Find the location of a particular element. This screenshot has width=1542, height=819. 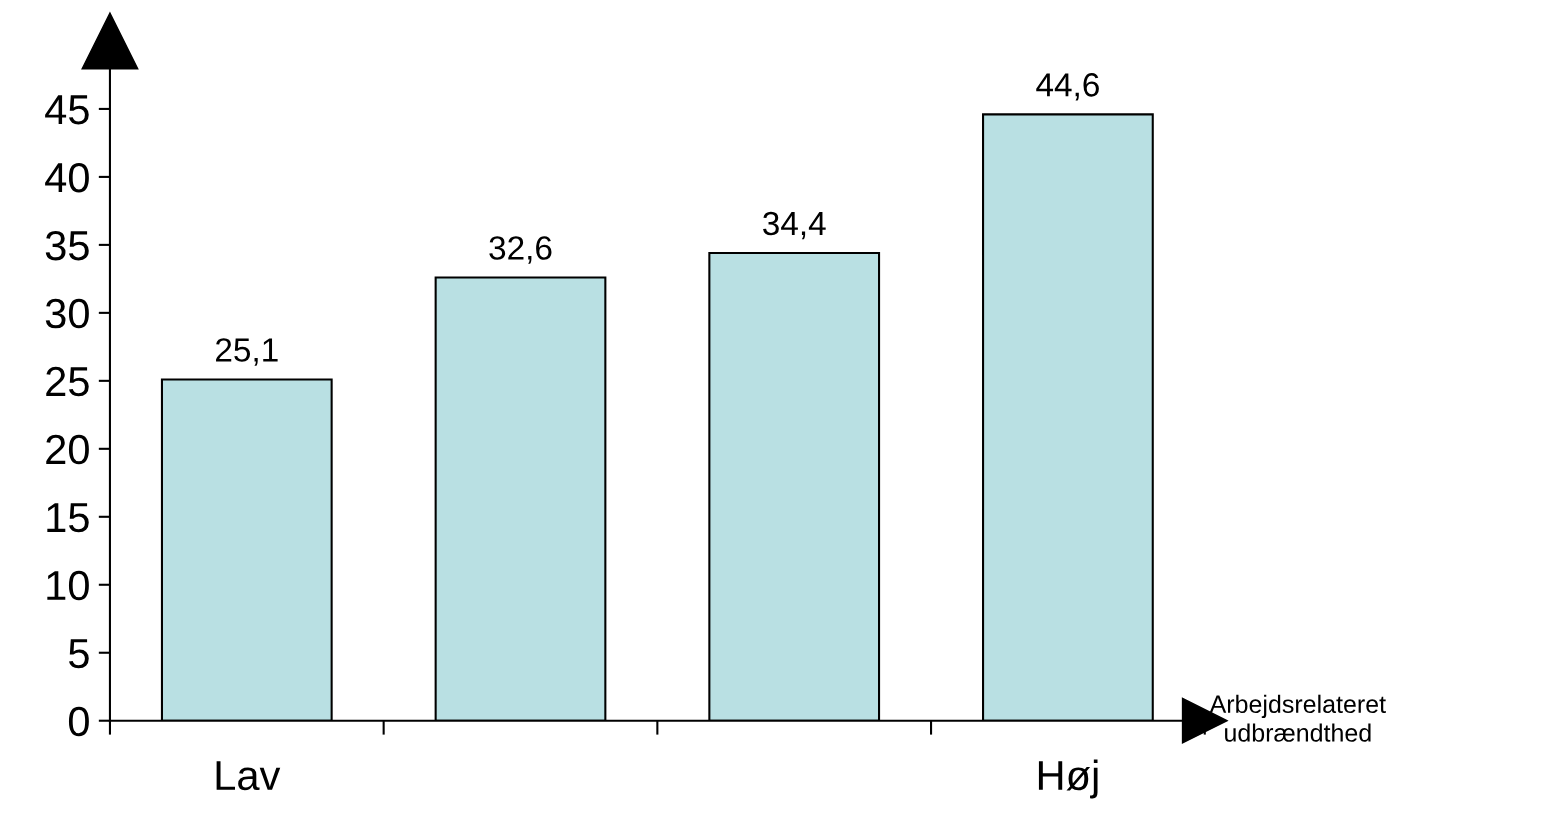

y-tick-label: 30 is located at coordinates (67, 313).